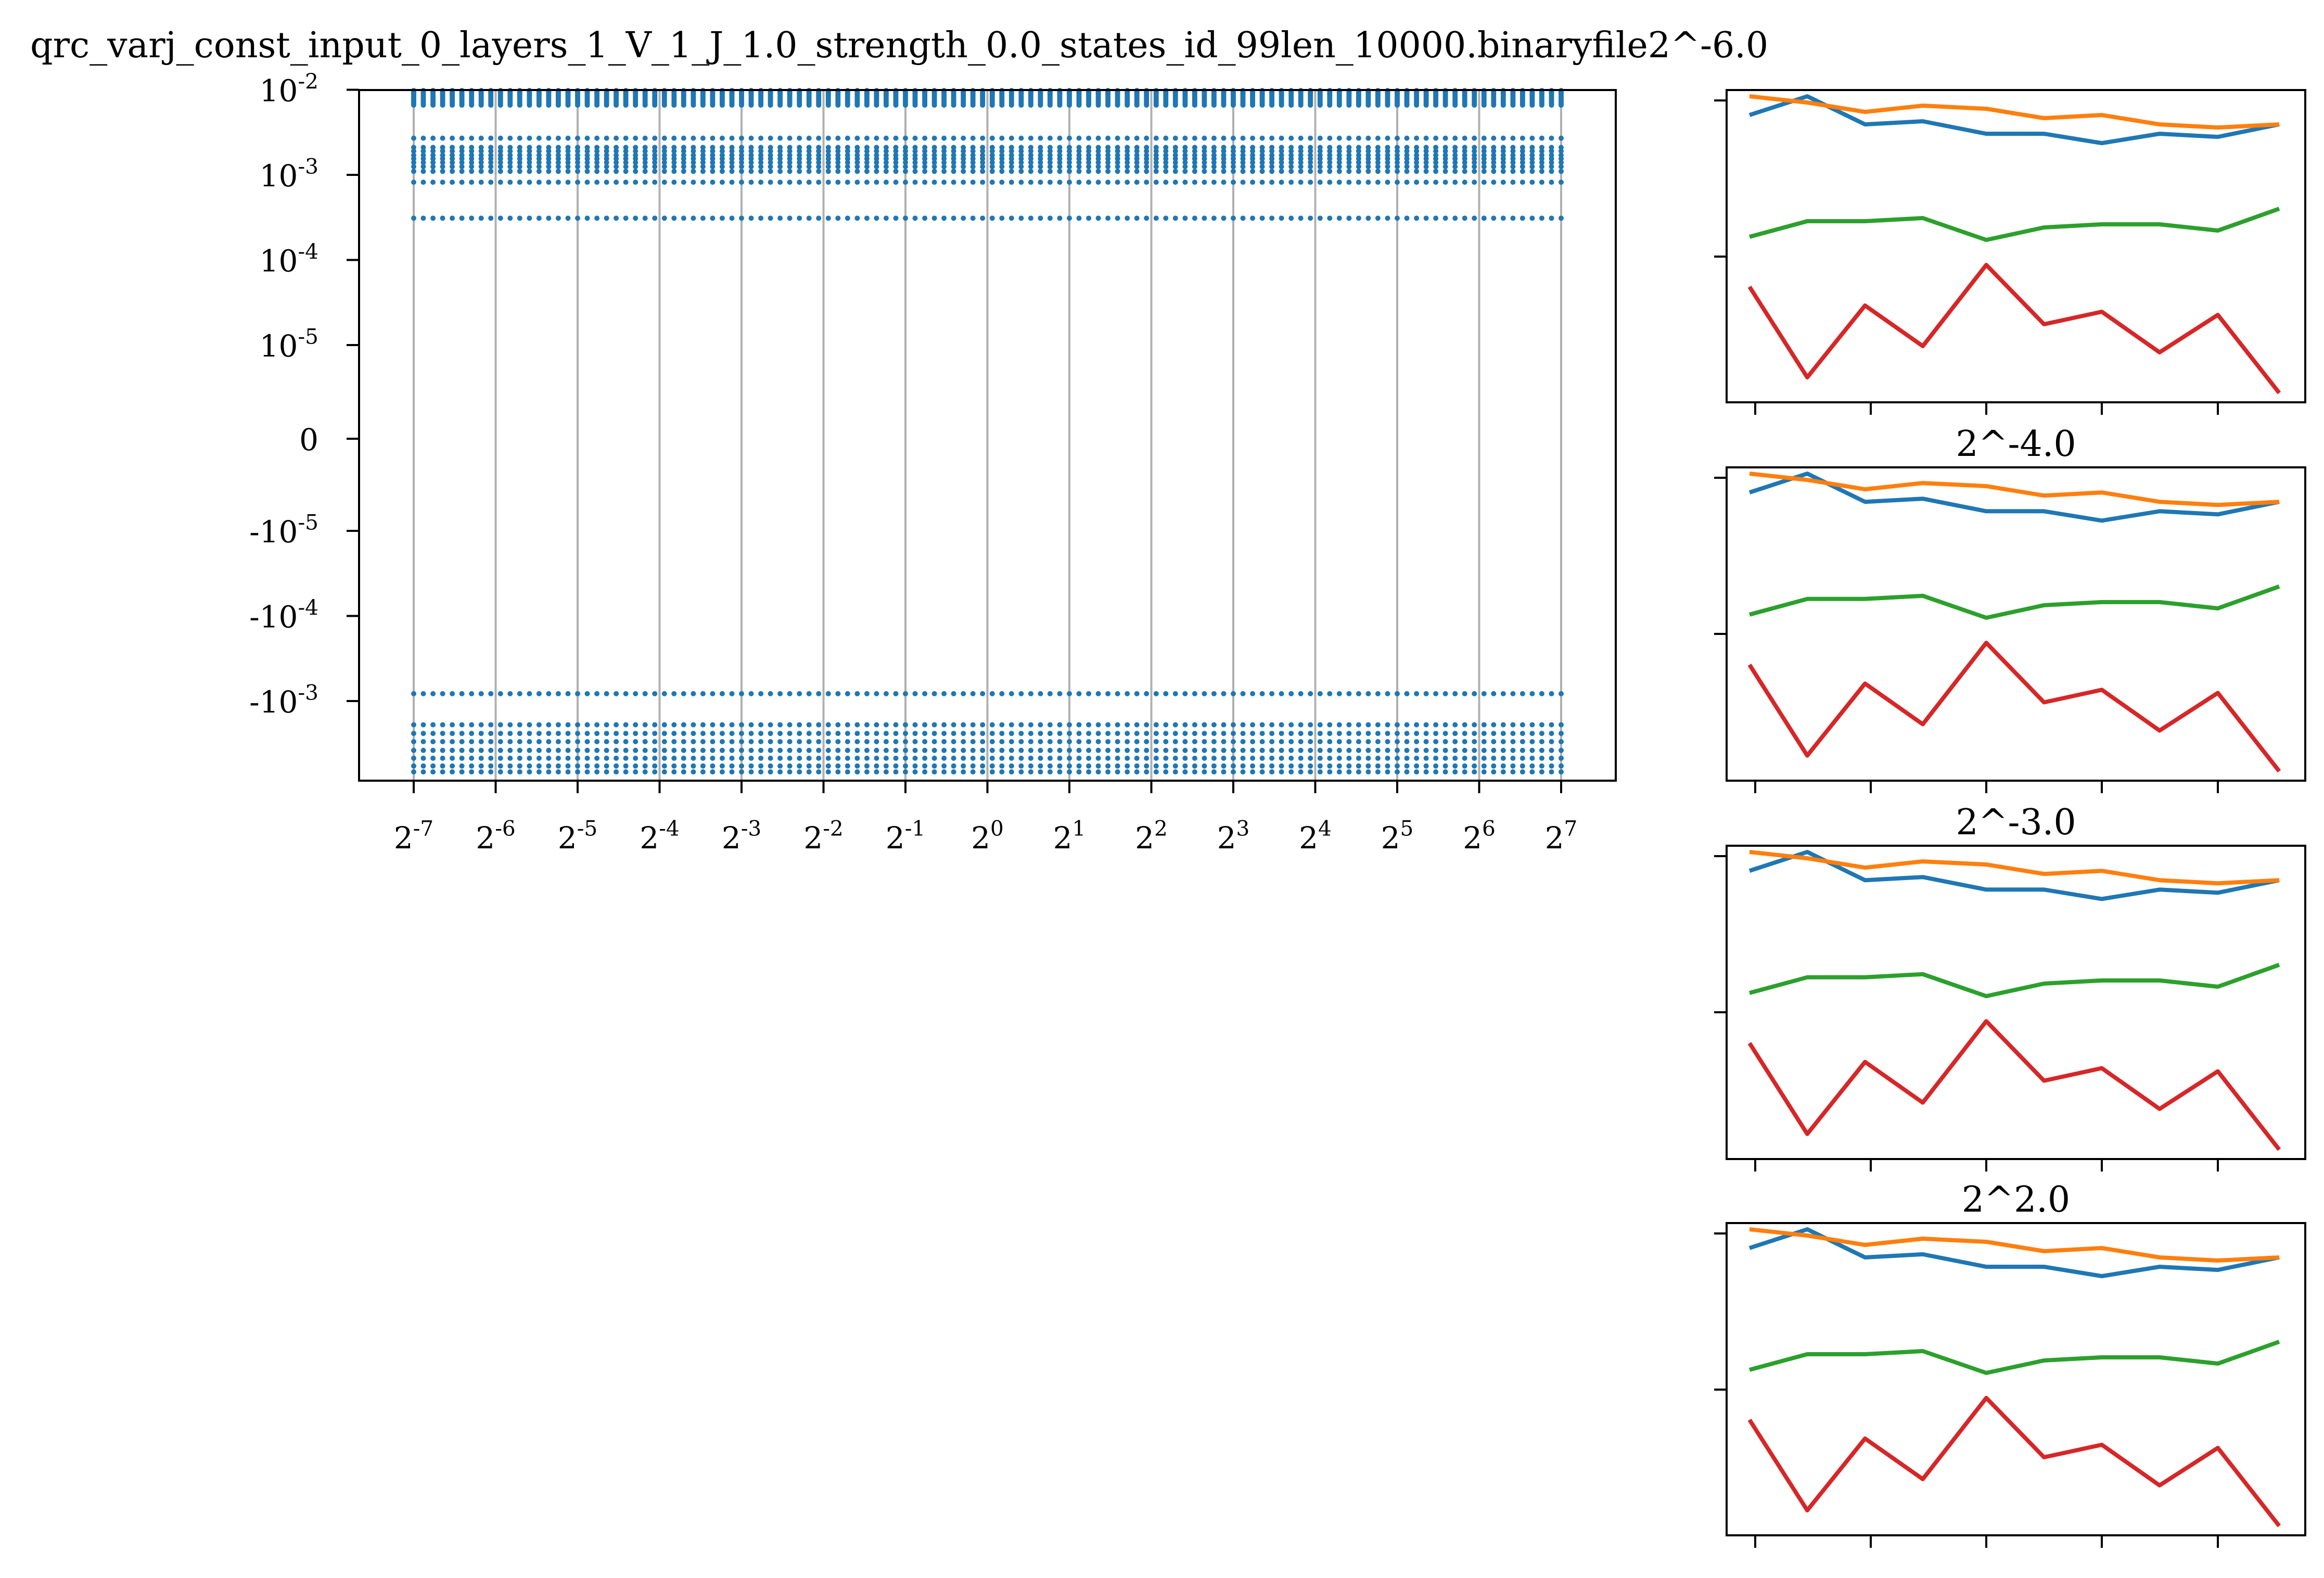 This screenshot has height=1578, width=2324. What do you see at coordinates (1069, 836) in the screenshot?
I see `x-tick-label: 21` at bounding box center [1069, 836].